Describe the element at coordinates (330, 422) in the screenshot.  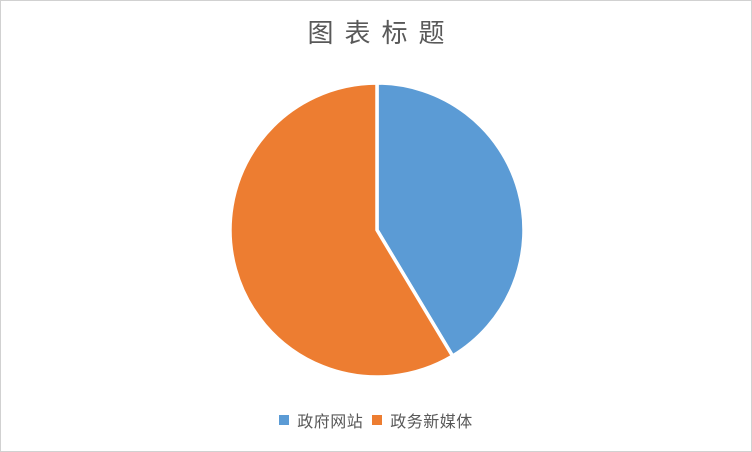
I see `legend-label: 政府网站` at that location.